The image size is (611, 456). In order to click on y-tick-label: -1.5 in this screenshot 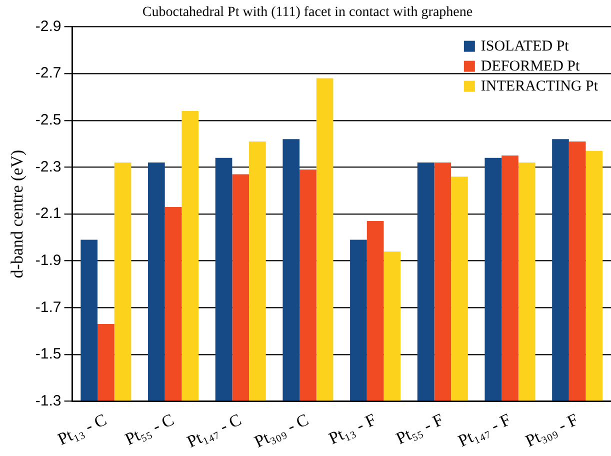, I will do `click(48, 354)`.